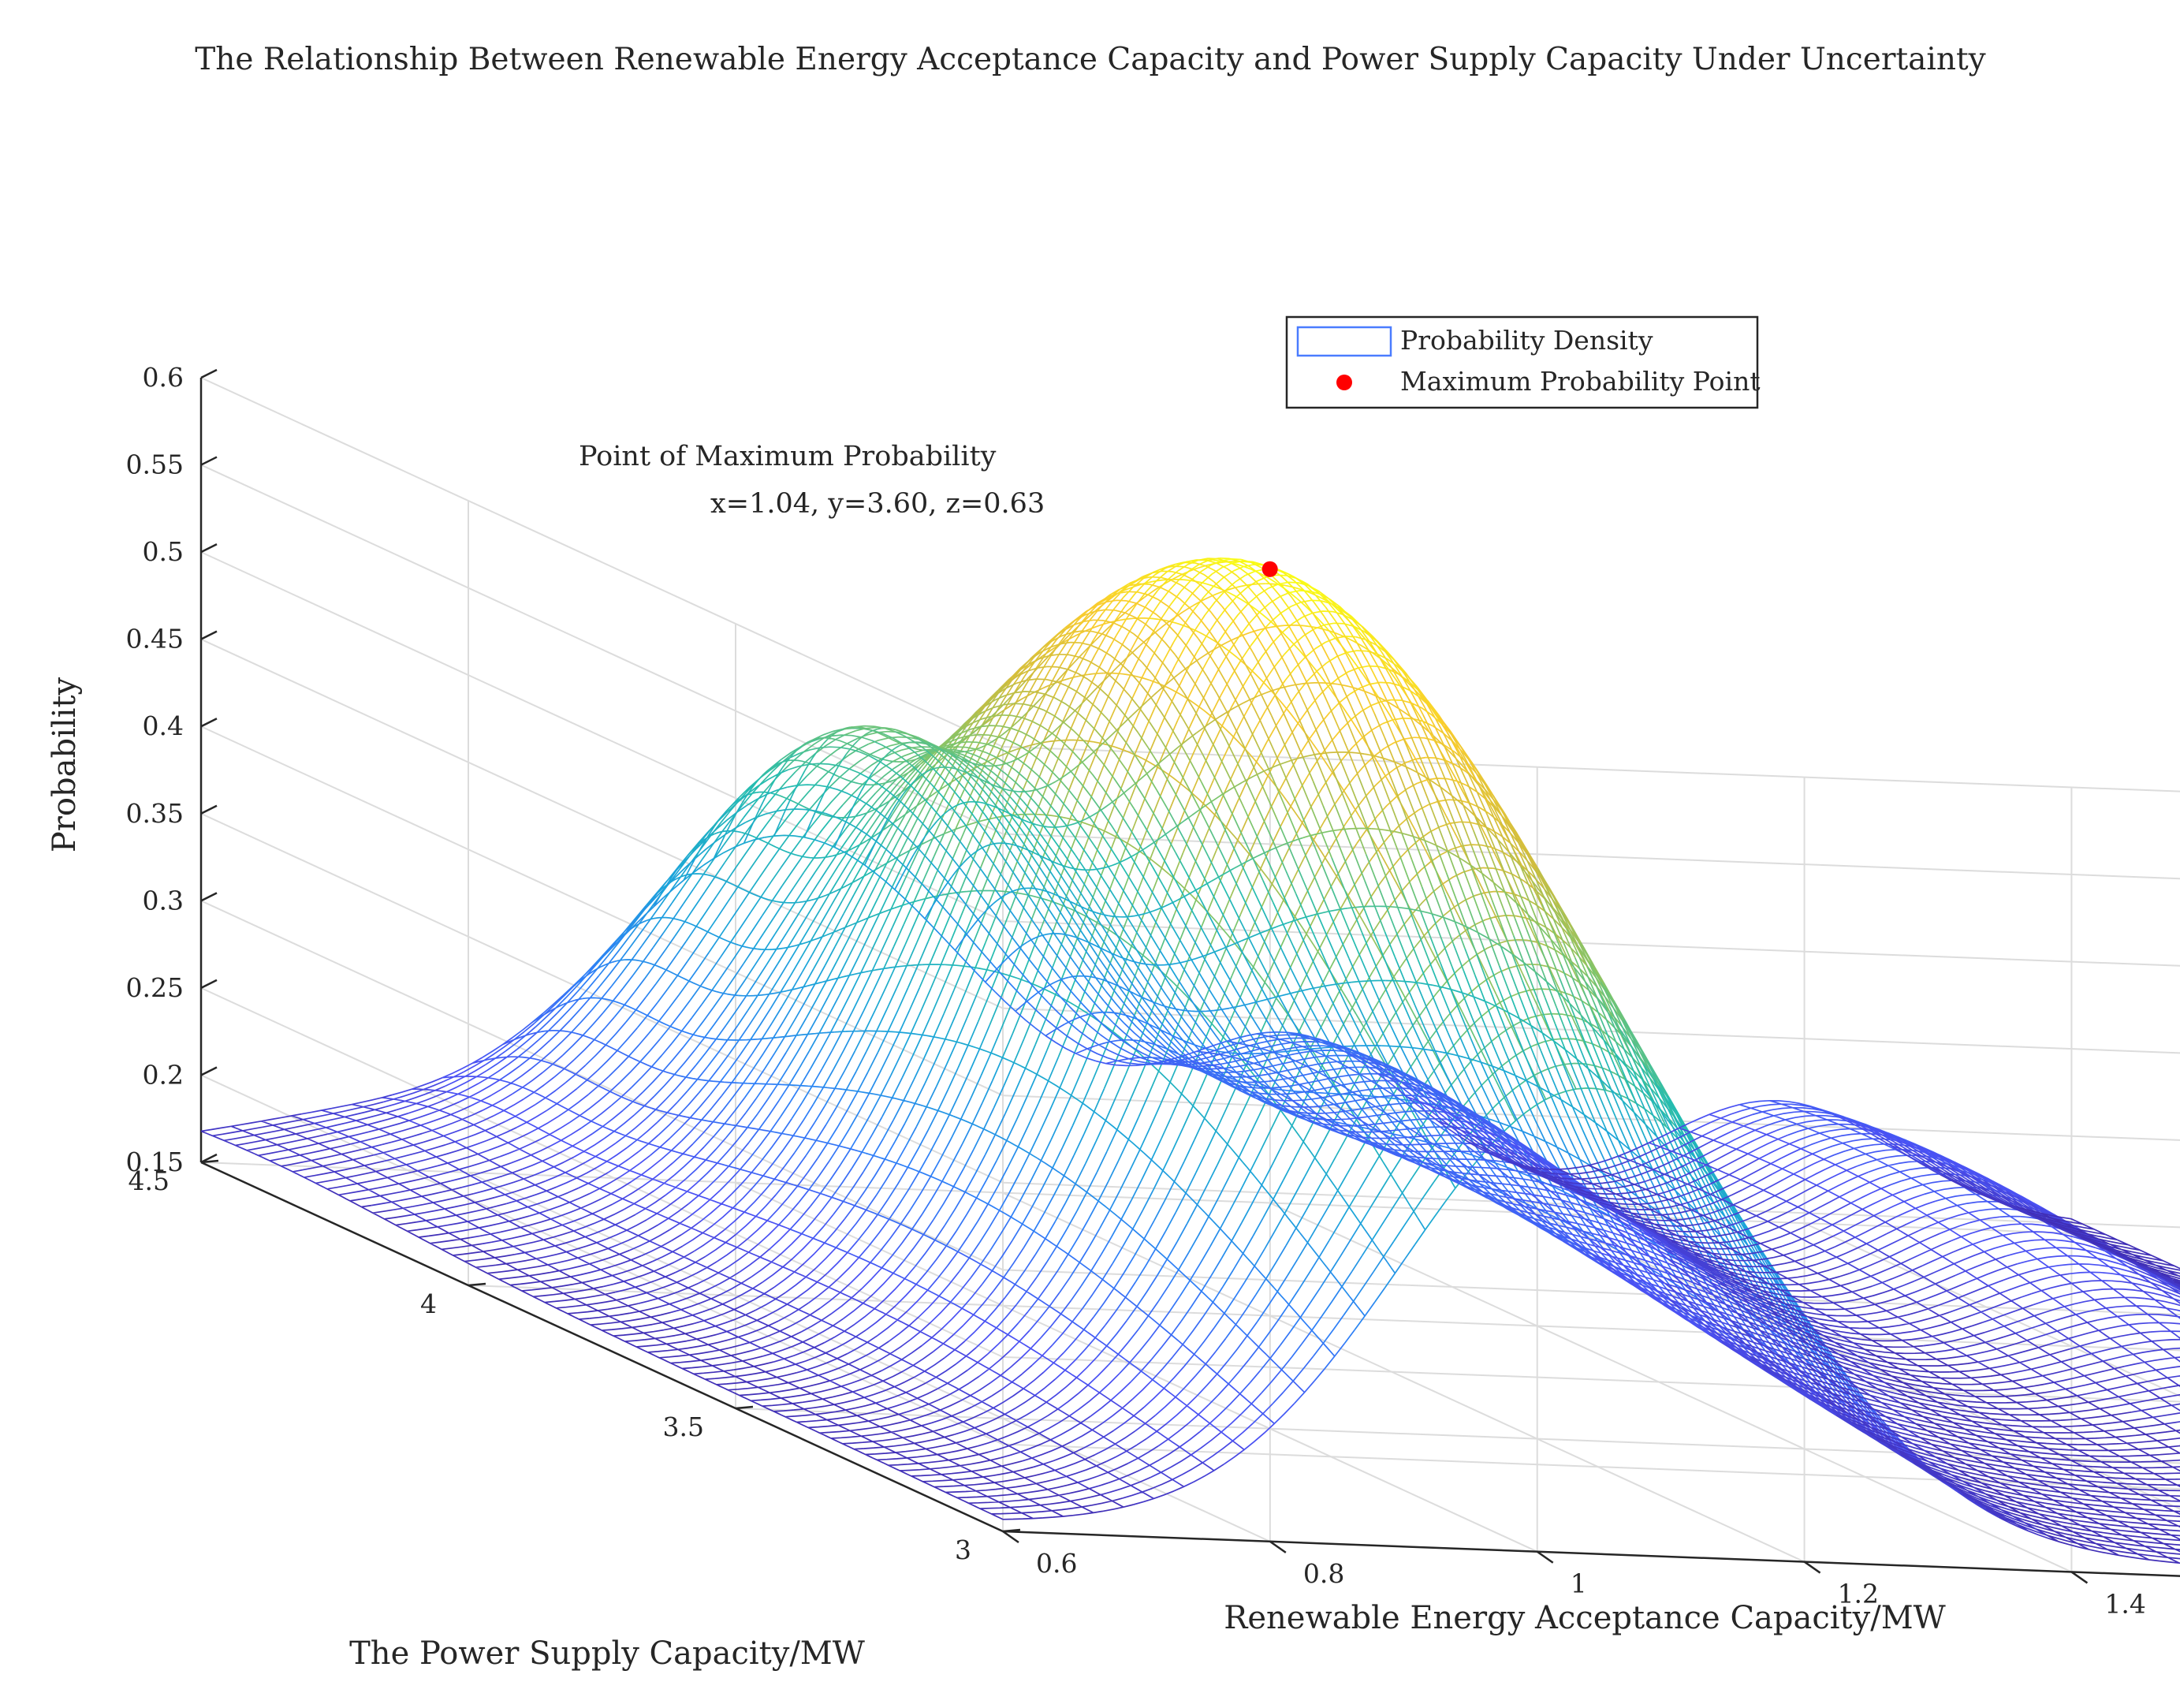 This screenshot has height=1708, width=2180. Describe the element at coordinates (1526, 340) in the screenshot. I see `legend-label-density: Probability Density` at that location.